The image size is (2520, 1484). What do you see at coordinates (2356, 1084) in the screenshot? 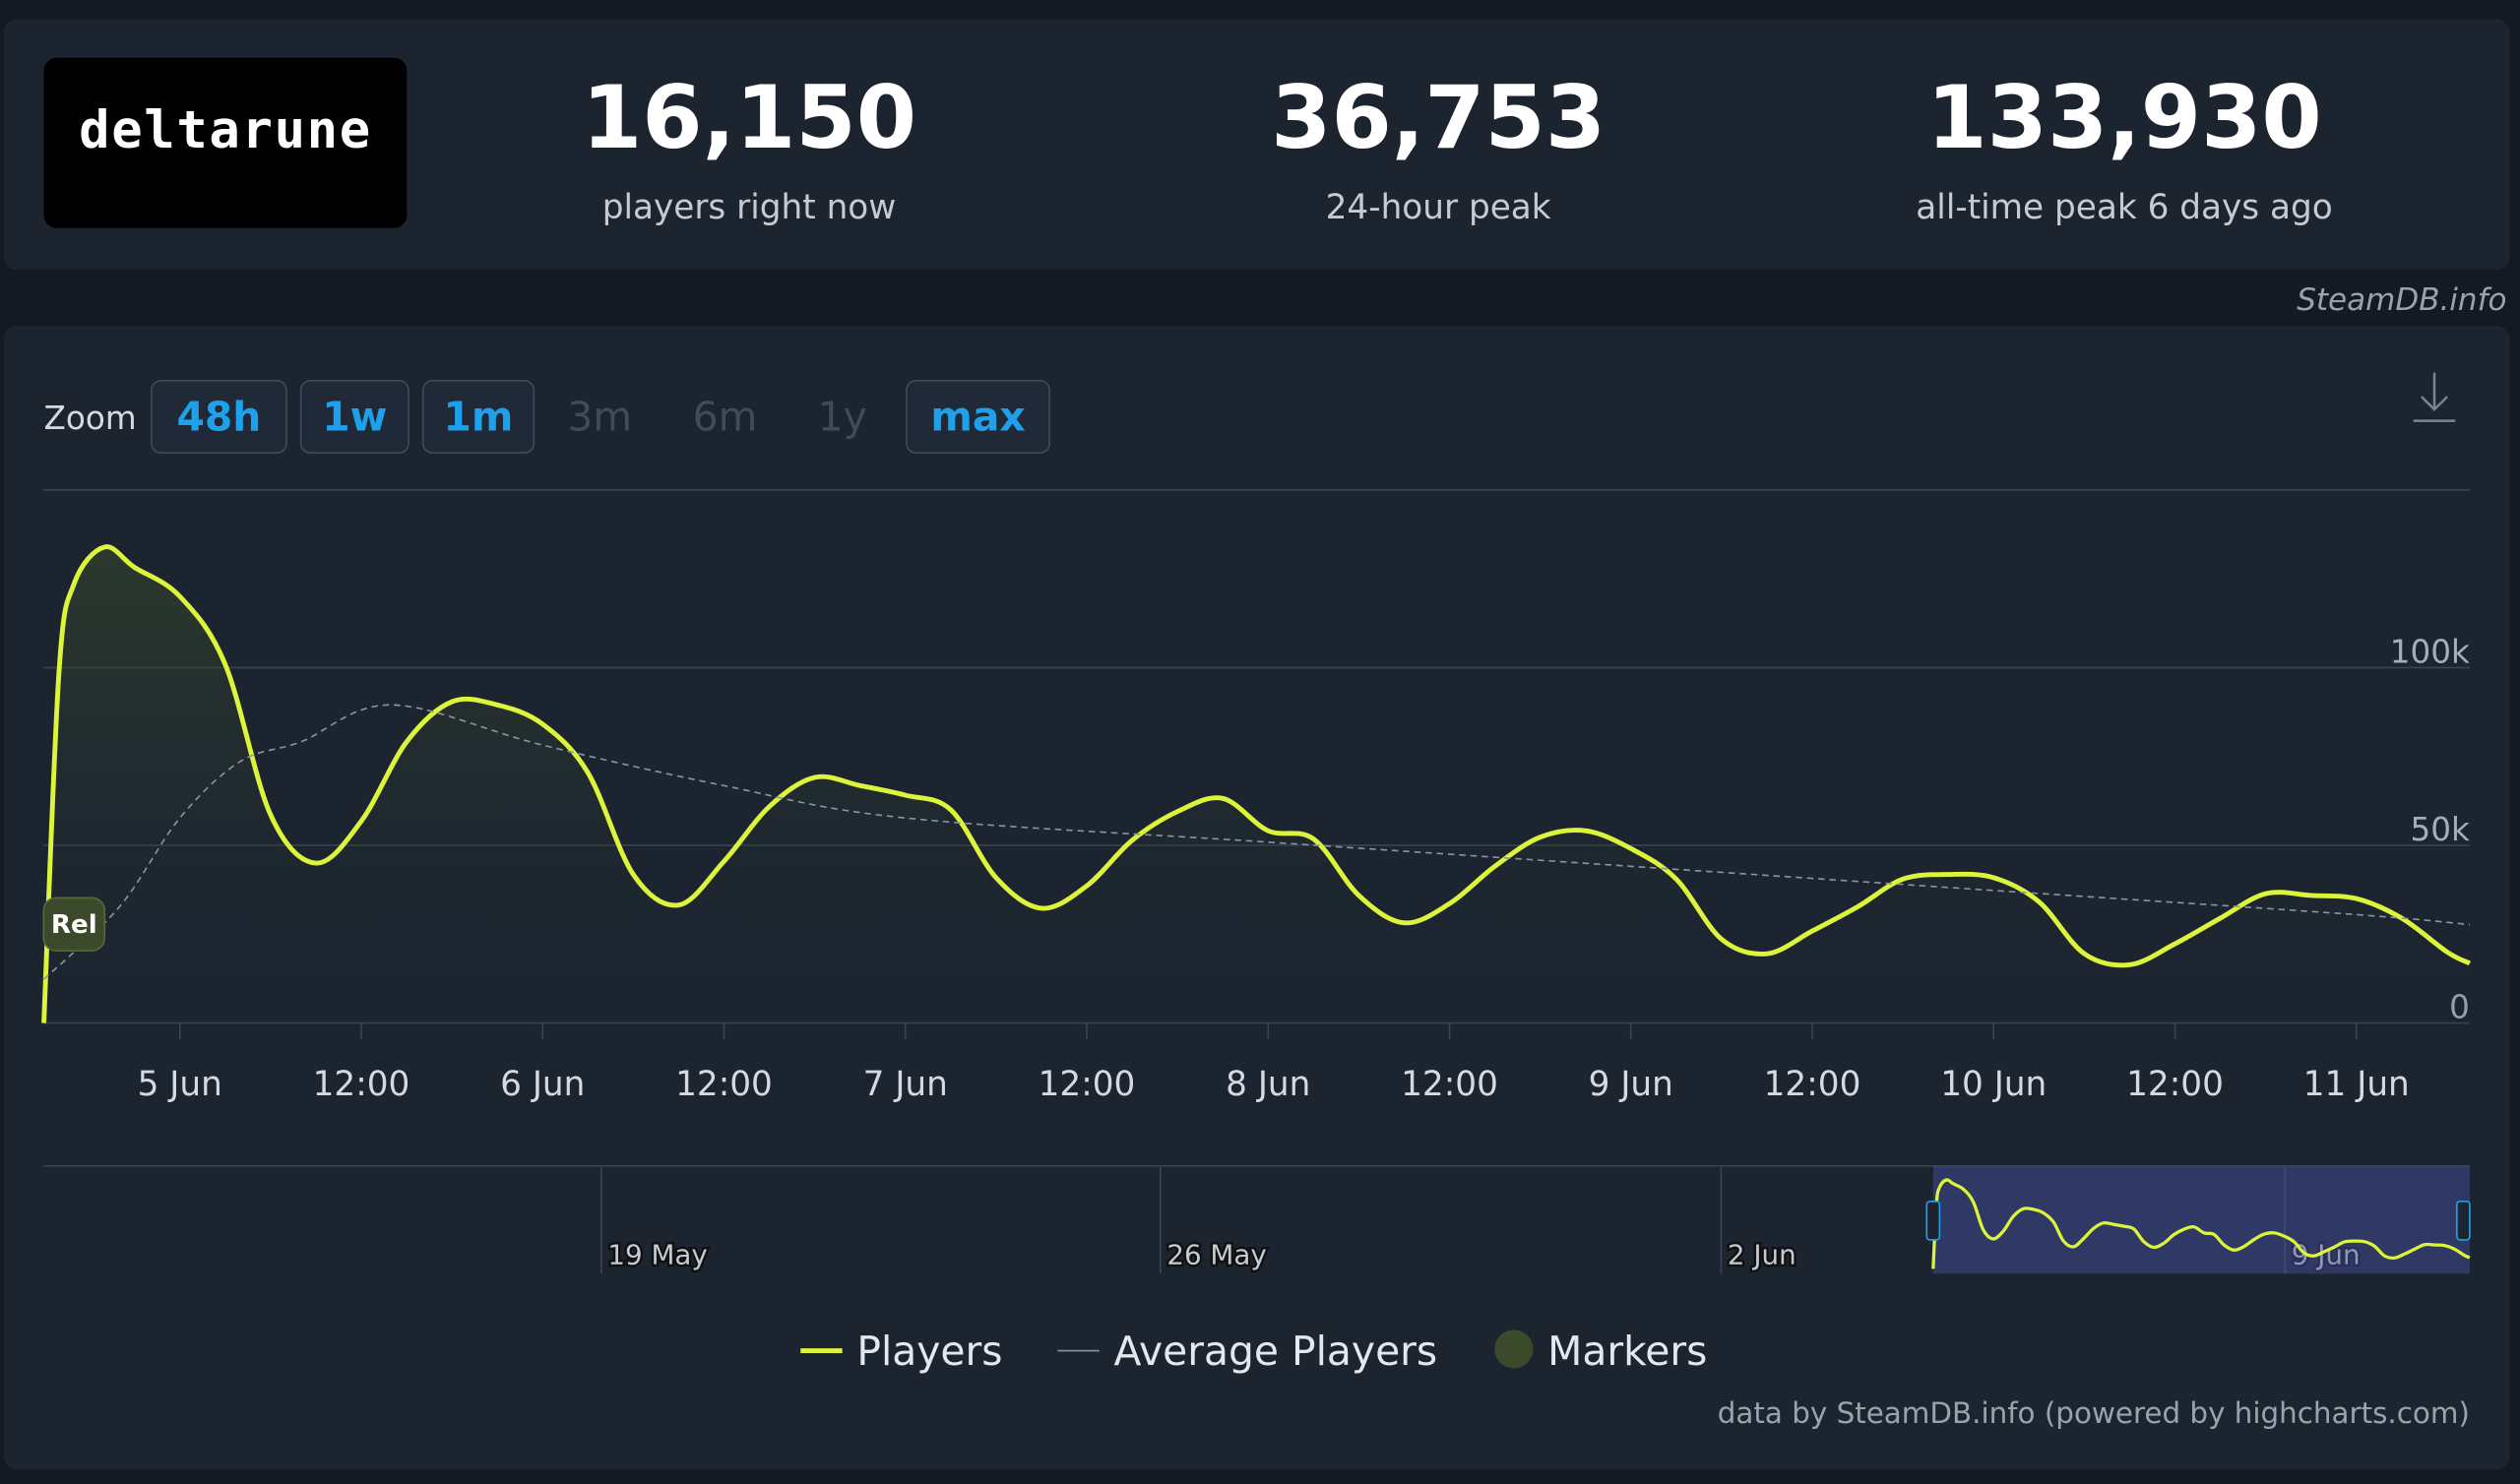
I see `x-tick-label: 11 Jun` at bounding box center [2356, 1084].